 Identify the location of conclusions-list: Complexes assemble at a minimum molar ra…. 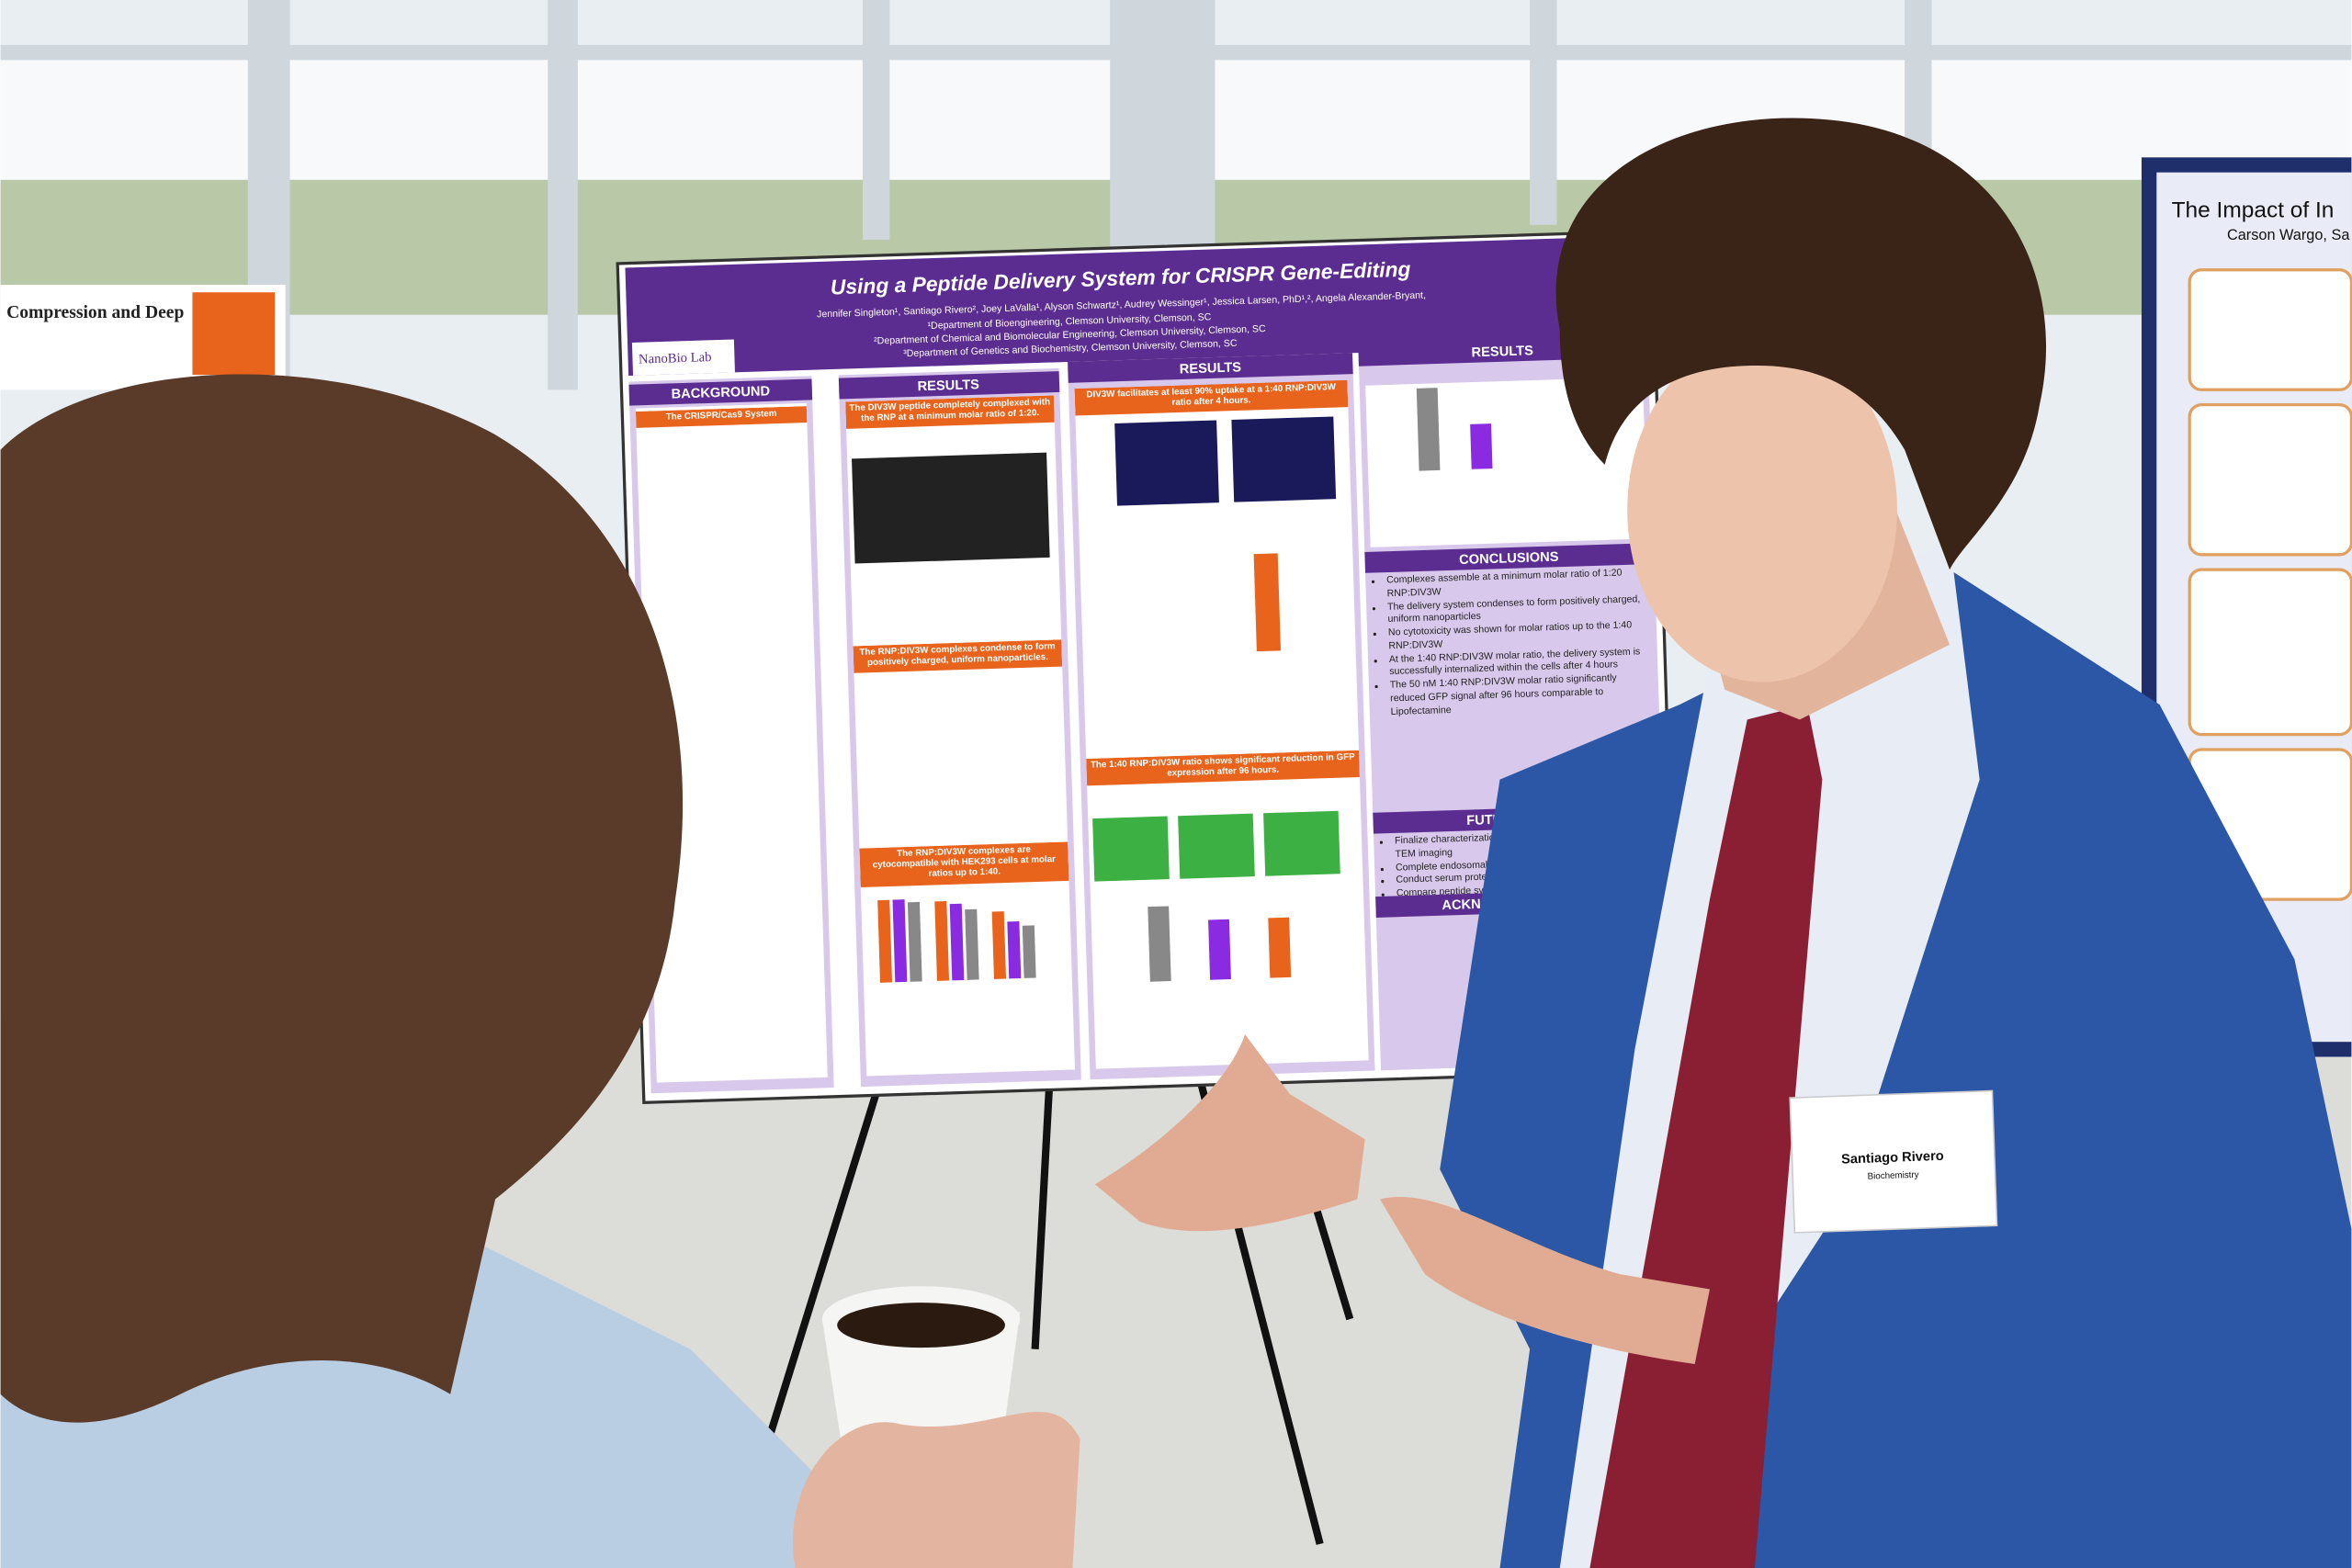
(1513, 643).